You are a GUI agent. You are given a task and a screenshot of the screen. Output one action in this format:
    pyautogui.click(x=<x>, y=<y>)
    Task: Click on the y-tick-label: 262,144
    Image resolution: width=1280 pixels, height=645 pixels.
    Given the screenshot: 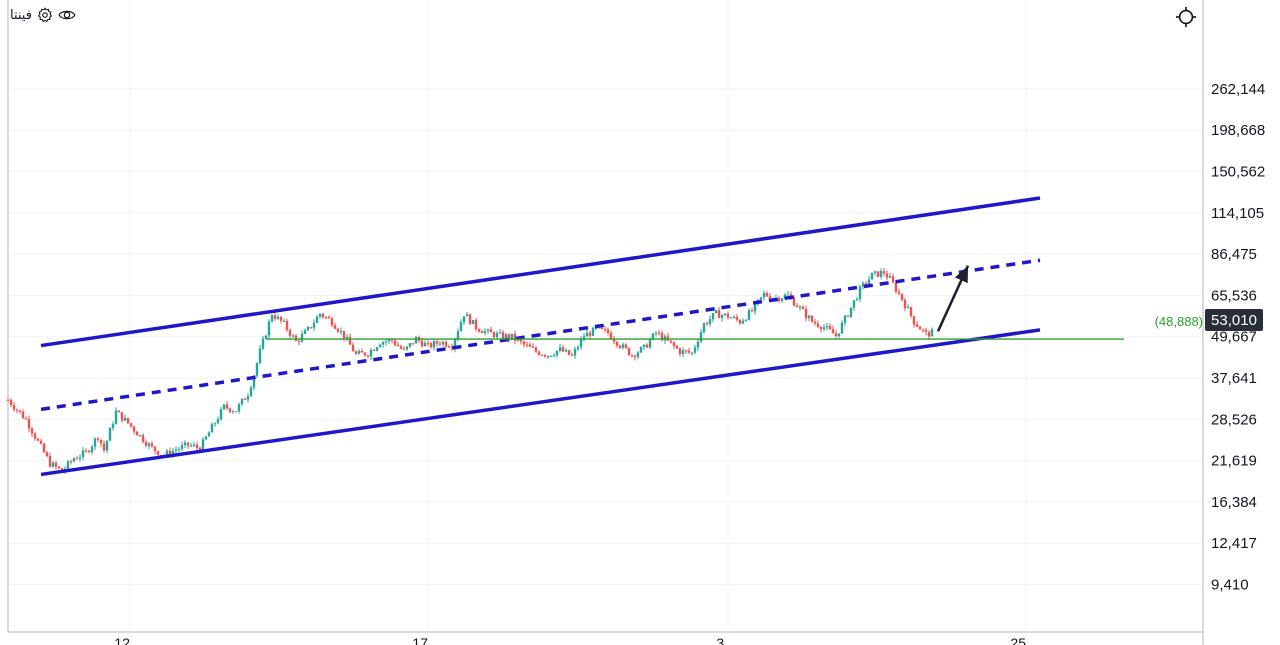 What is the action you would take?
    pyautogui.click(x=1238, y=89)
    